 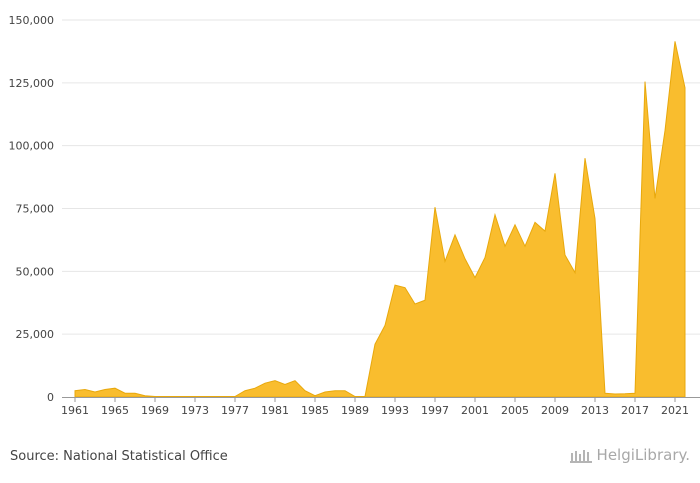 What do you see at coordinates (35, 334) in the screenshot?
I see `y-tick-label: 25,000` at bounding box center [35, 334].